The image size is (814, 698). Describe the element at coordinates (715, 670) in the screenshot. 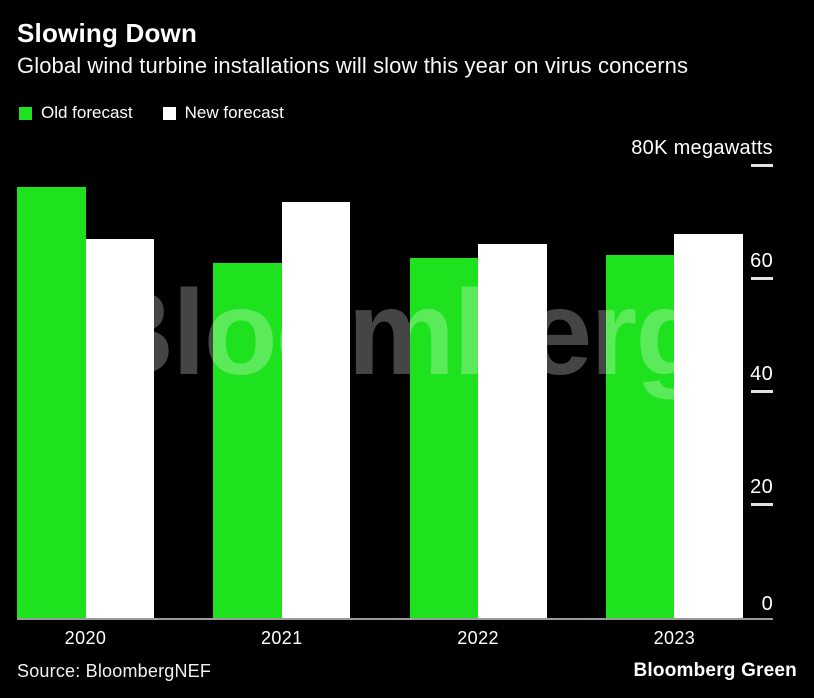

I see `bloomberg-green-logo: Bloomberg Green` at that location.